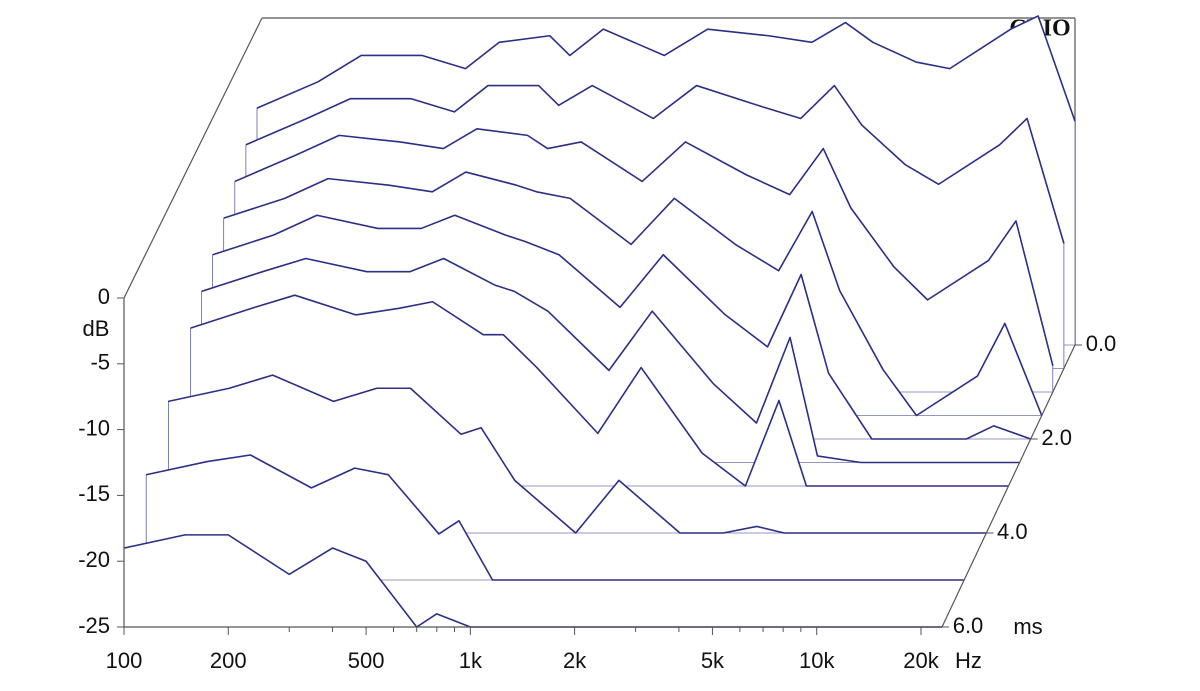  What do you see at coordinates (1101, 343) in the screenshot?
I see `z-tick-label: 0.0` at bounding box center [1101, 343].